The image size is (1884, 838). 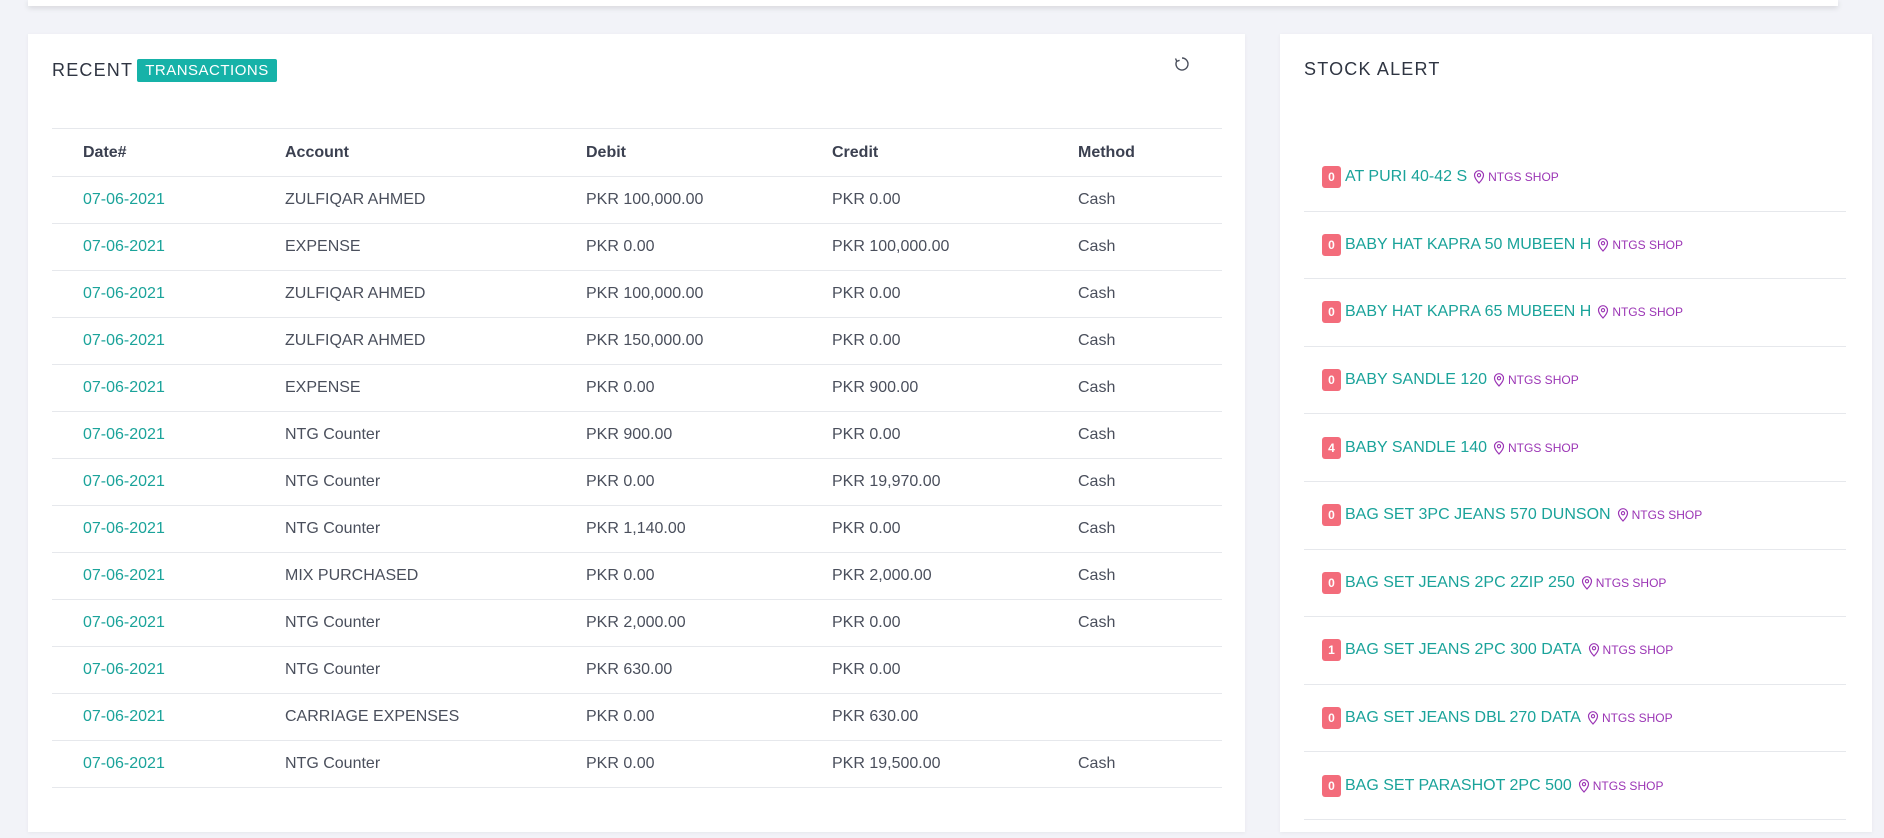 I want to click on debit-cell: PKR 150,000.00, so click(x=709, y=341).